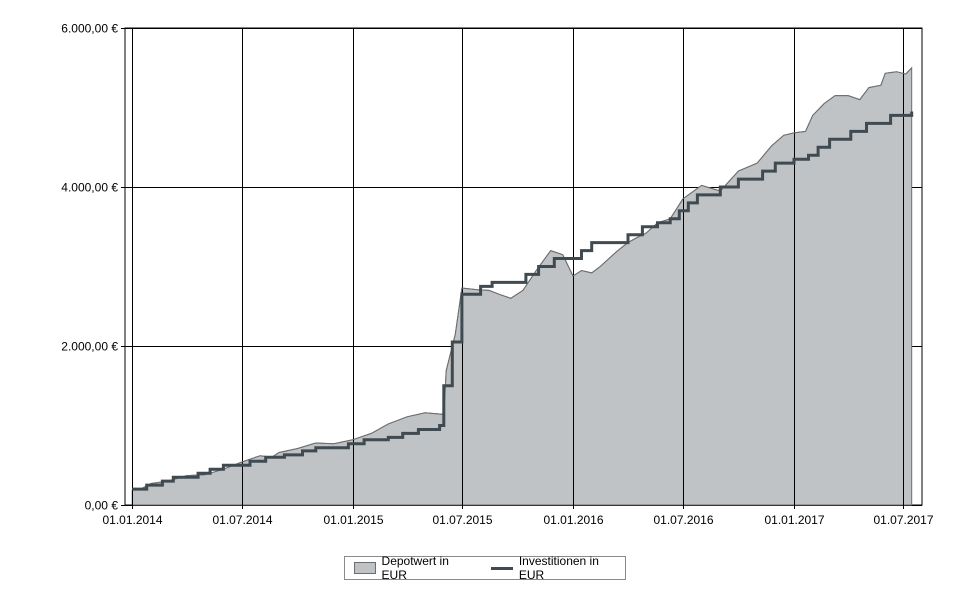 This screenshot has height=600, width=970. I want to click on y-tick-label: 4.000,00 €, so click(89, 188).